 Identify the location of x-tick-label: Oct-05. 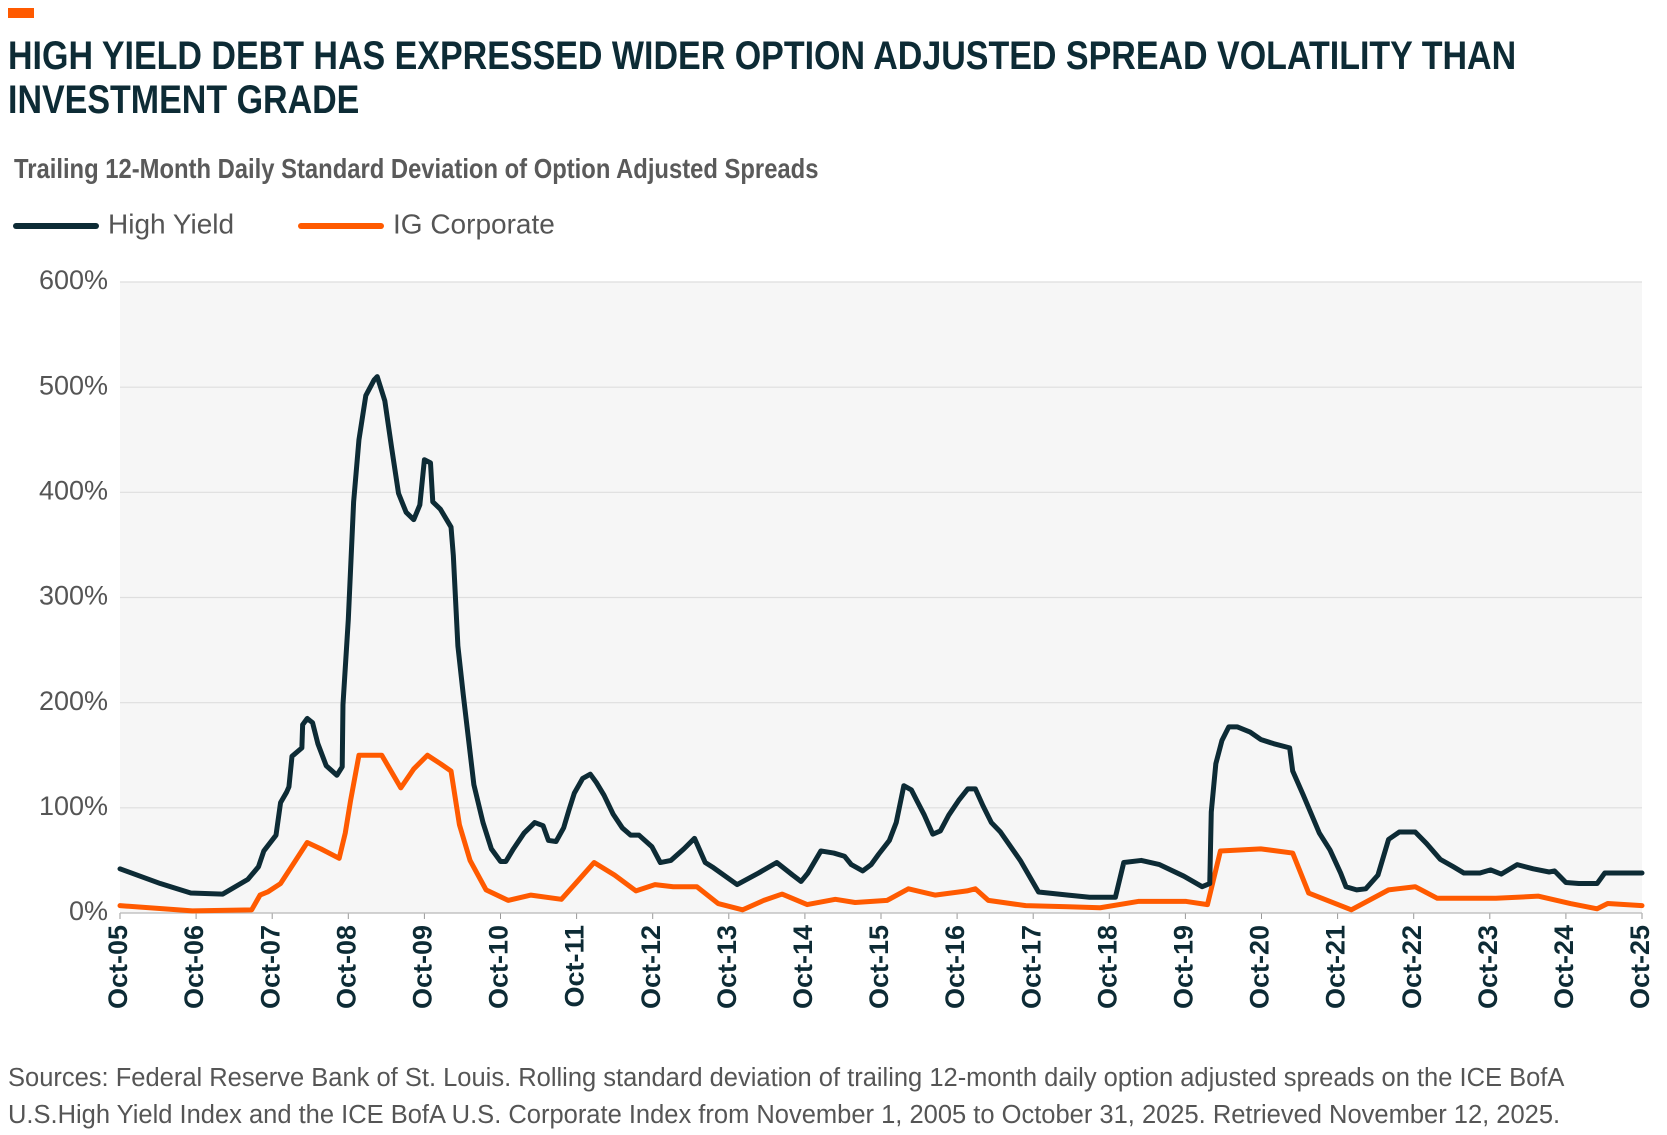
(118, 967).